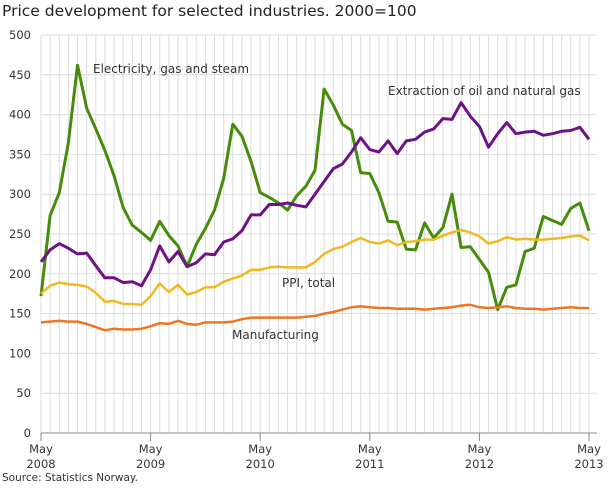 The image size is (610, 488). I want to click on y-tick-label: 150, so click(20, 314).